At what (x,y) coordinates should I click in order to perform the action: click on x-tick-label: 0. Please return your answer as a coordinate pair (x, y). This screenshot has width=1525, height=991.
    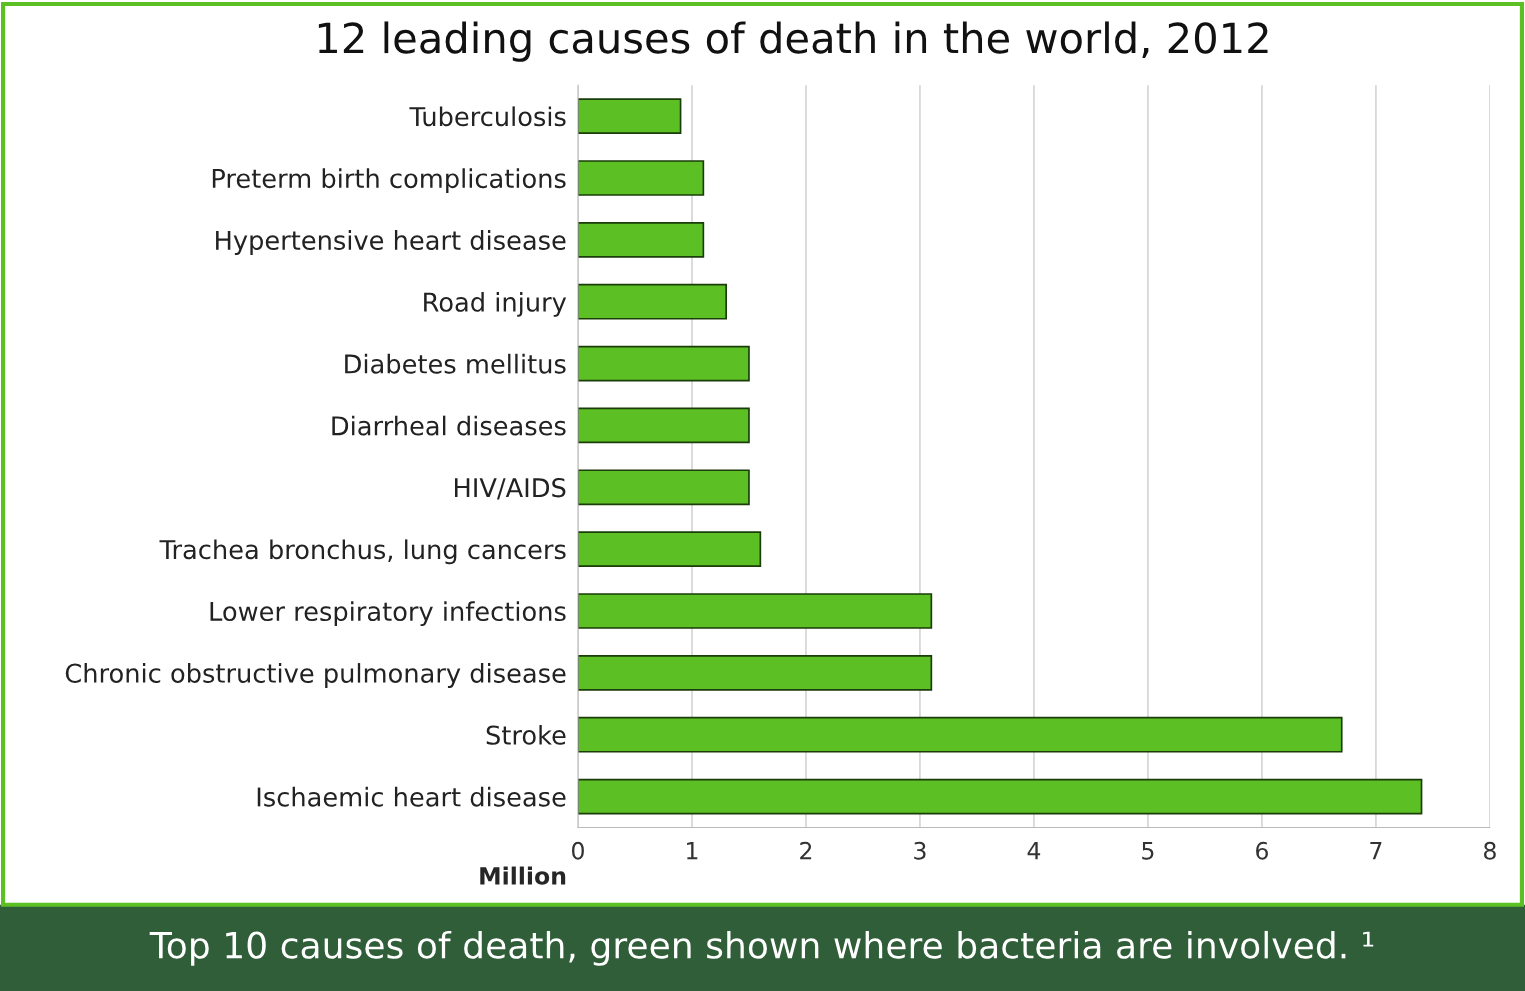
    Looking at the image, I should click on (578, 850).